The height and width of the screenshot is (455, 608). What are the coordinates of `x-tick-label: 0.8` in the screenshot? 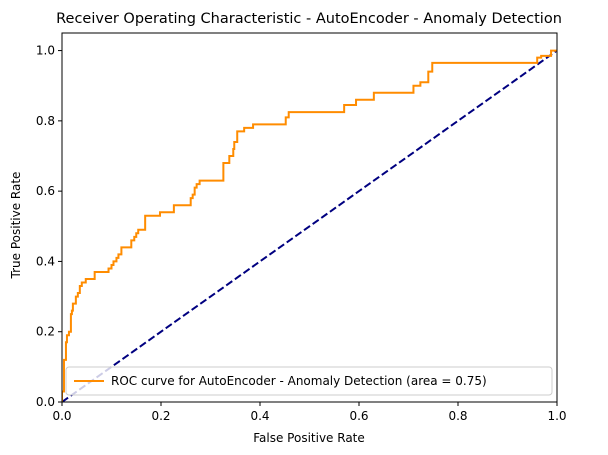 It's located at (457, 416).